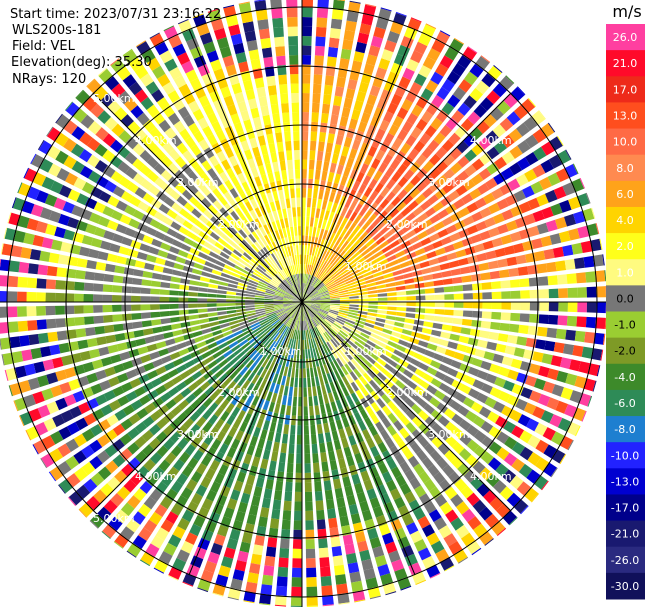 This screenshot has height=607, width=647. What do you see at coordinates (625, 560) in the screenshot?
I see `colorbar-tick-label: -26.0` at bounding box center [625, 560].